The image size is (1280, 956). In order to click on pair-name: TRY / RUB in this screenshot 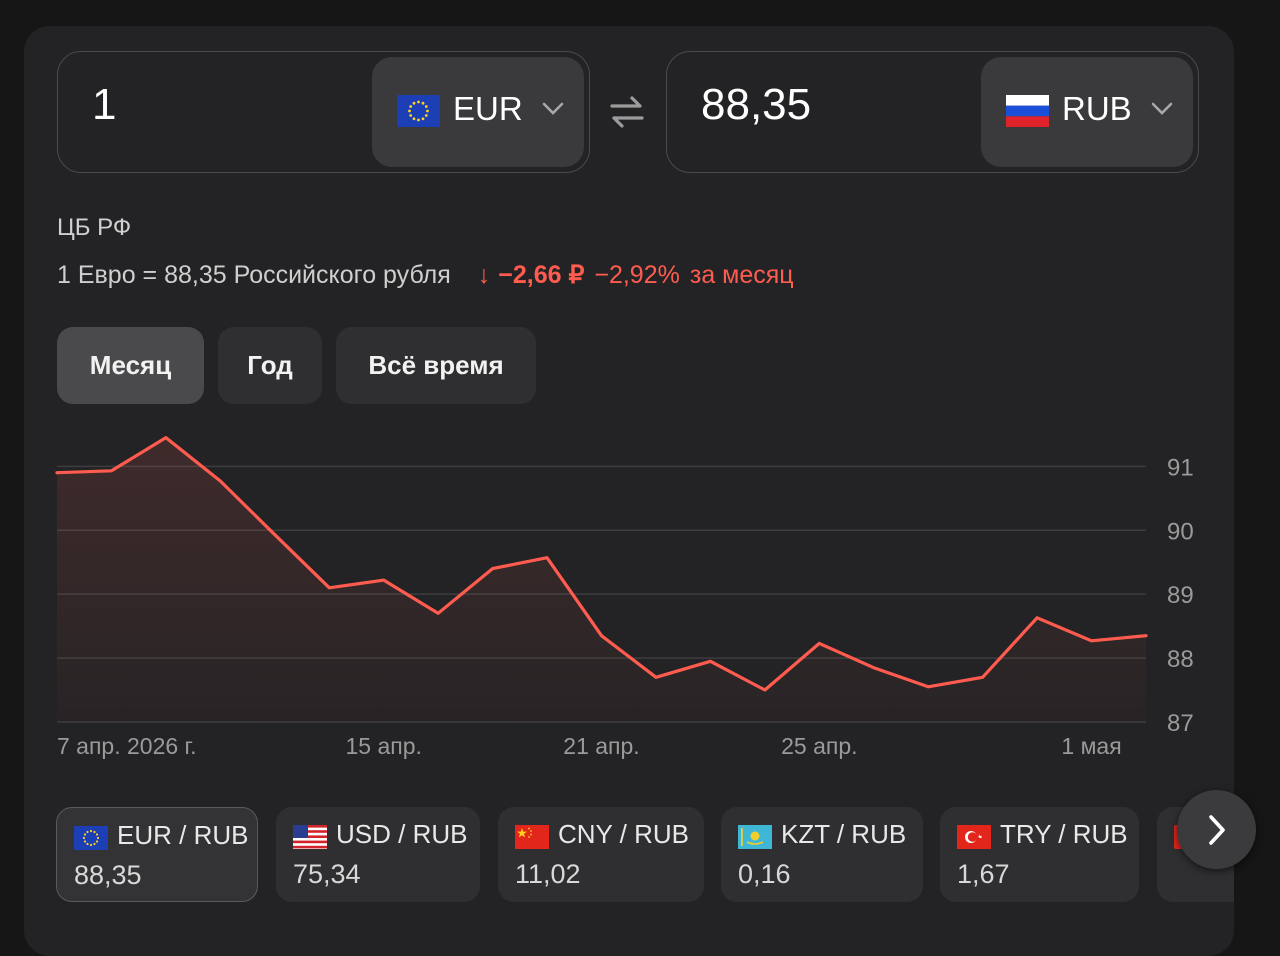, I will do `click(1064, 834)`.